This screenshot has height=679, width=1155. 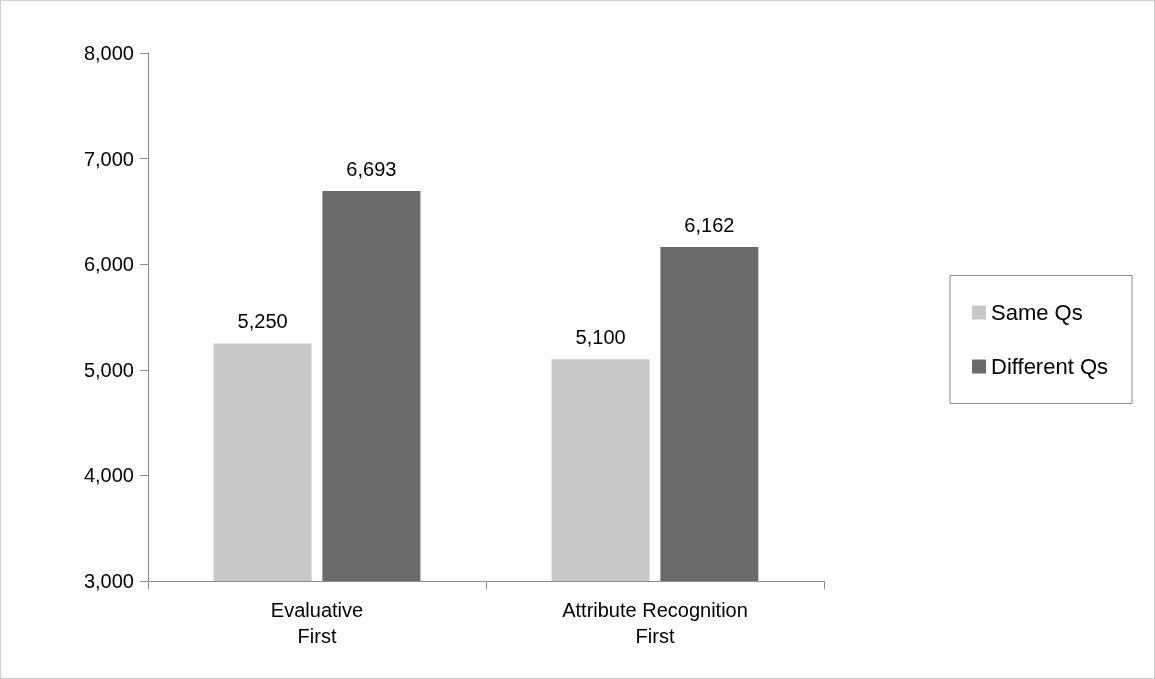 I want to click on data-label: 6,693, so click(x=371, y=169).